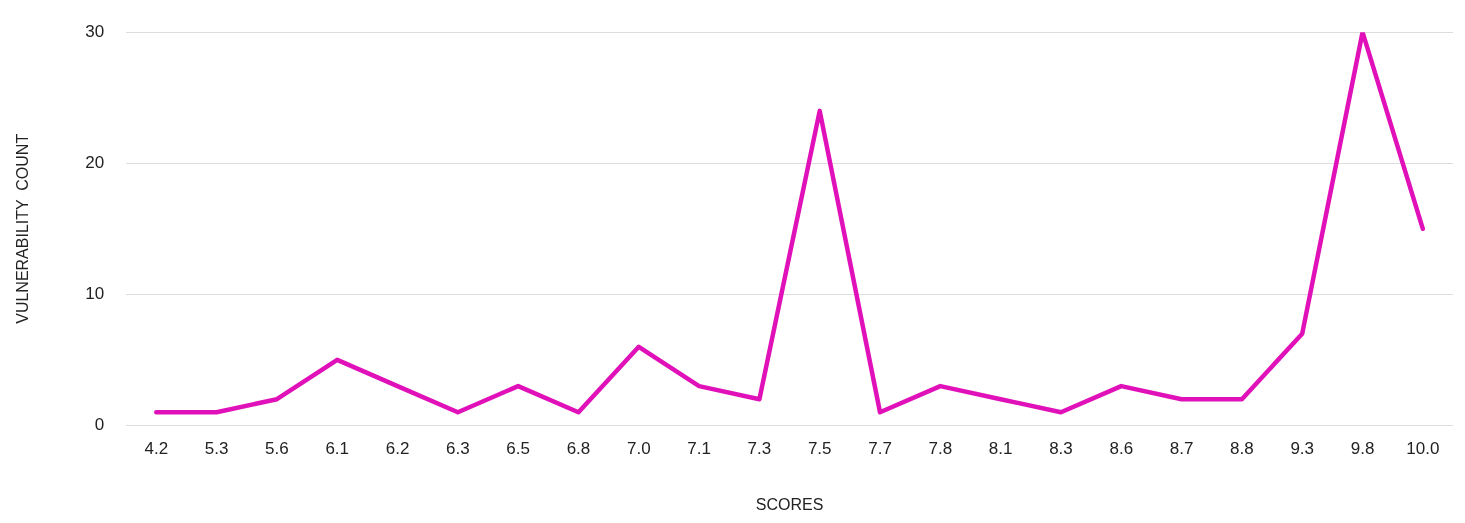 Image resolution: width=1465 pixels, height=523 pixels. I want to click on x-tick-label: 10.0, so click(1423, 449).